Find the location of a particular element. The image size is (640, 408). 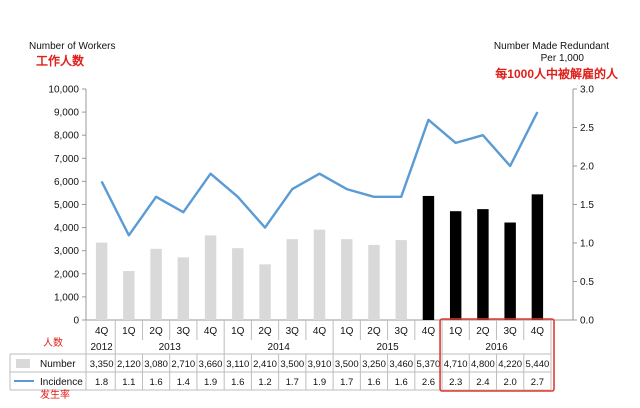

right-tick-label: 0.0 is located at coordinates (587, 321).